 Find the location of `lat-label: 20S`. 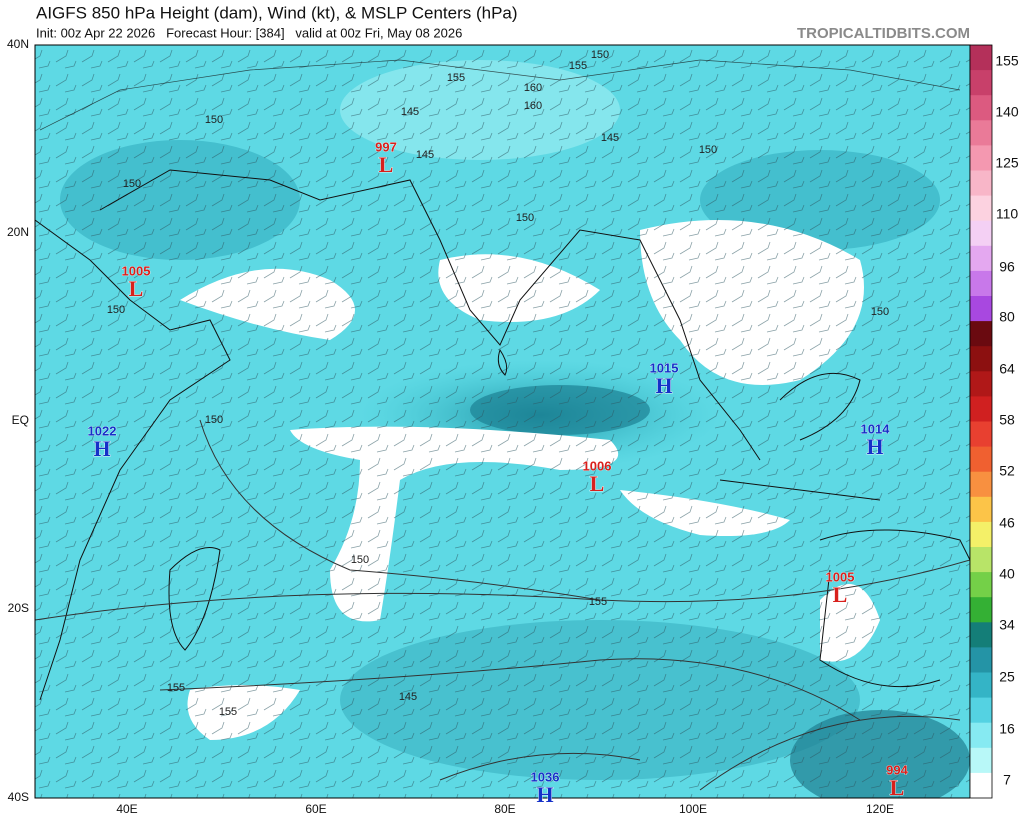

lat-label: 20S is located at coordinates (18, 608).